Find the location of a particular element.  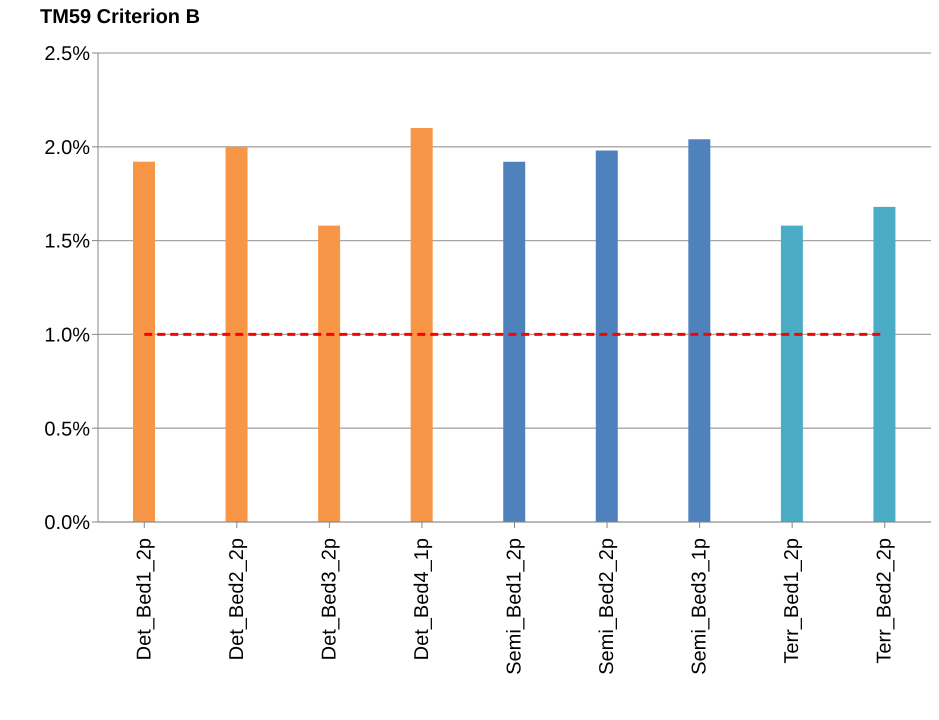

x-tick-label: Semi_Bed1_2p is located at coordinates (515, 606).